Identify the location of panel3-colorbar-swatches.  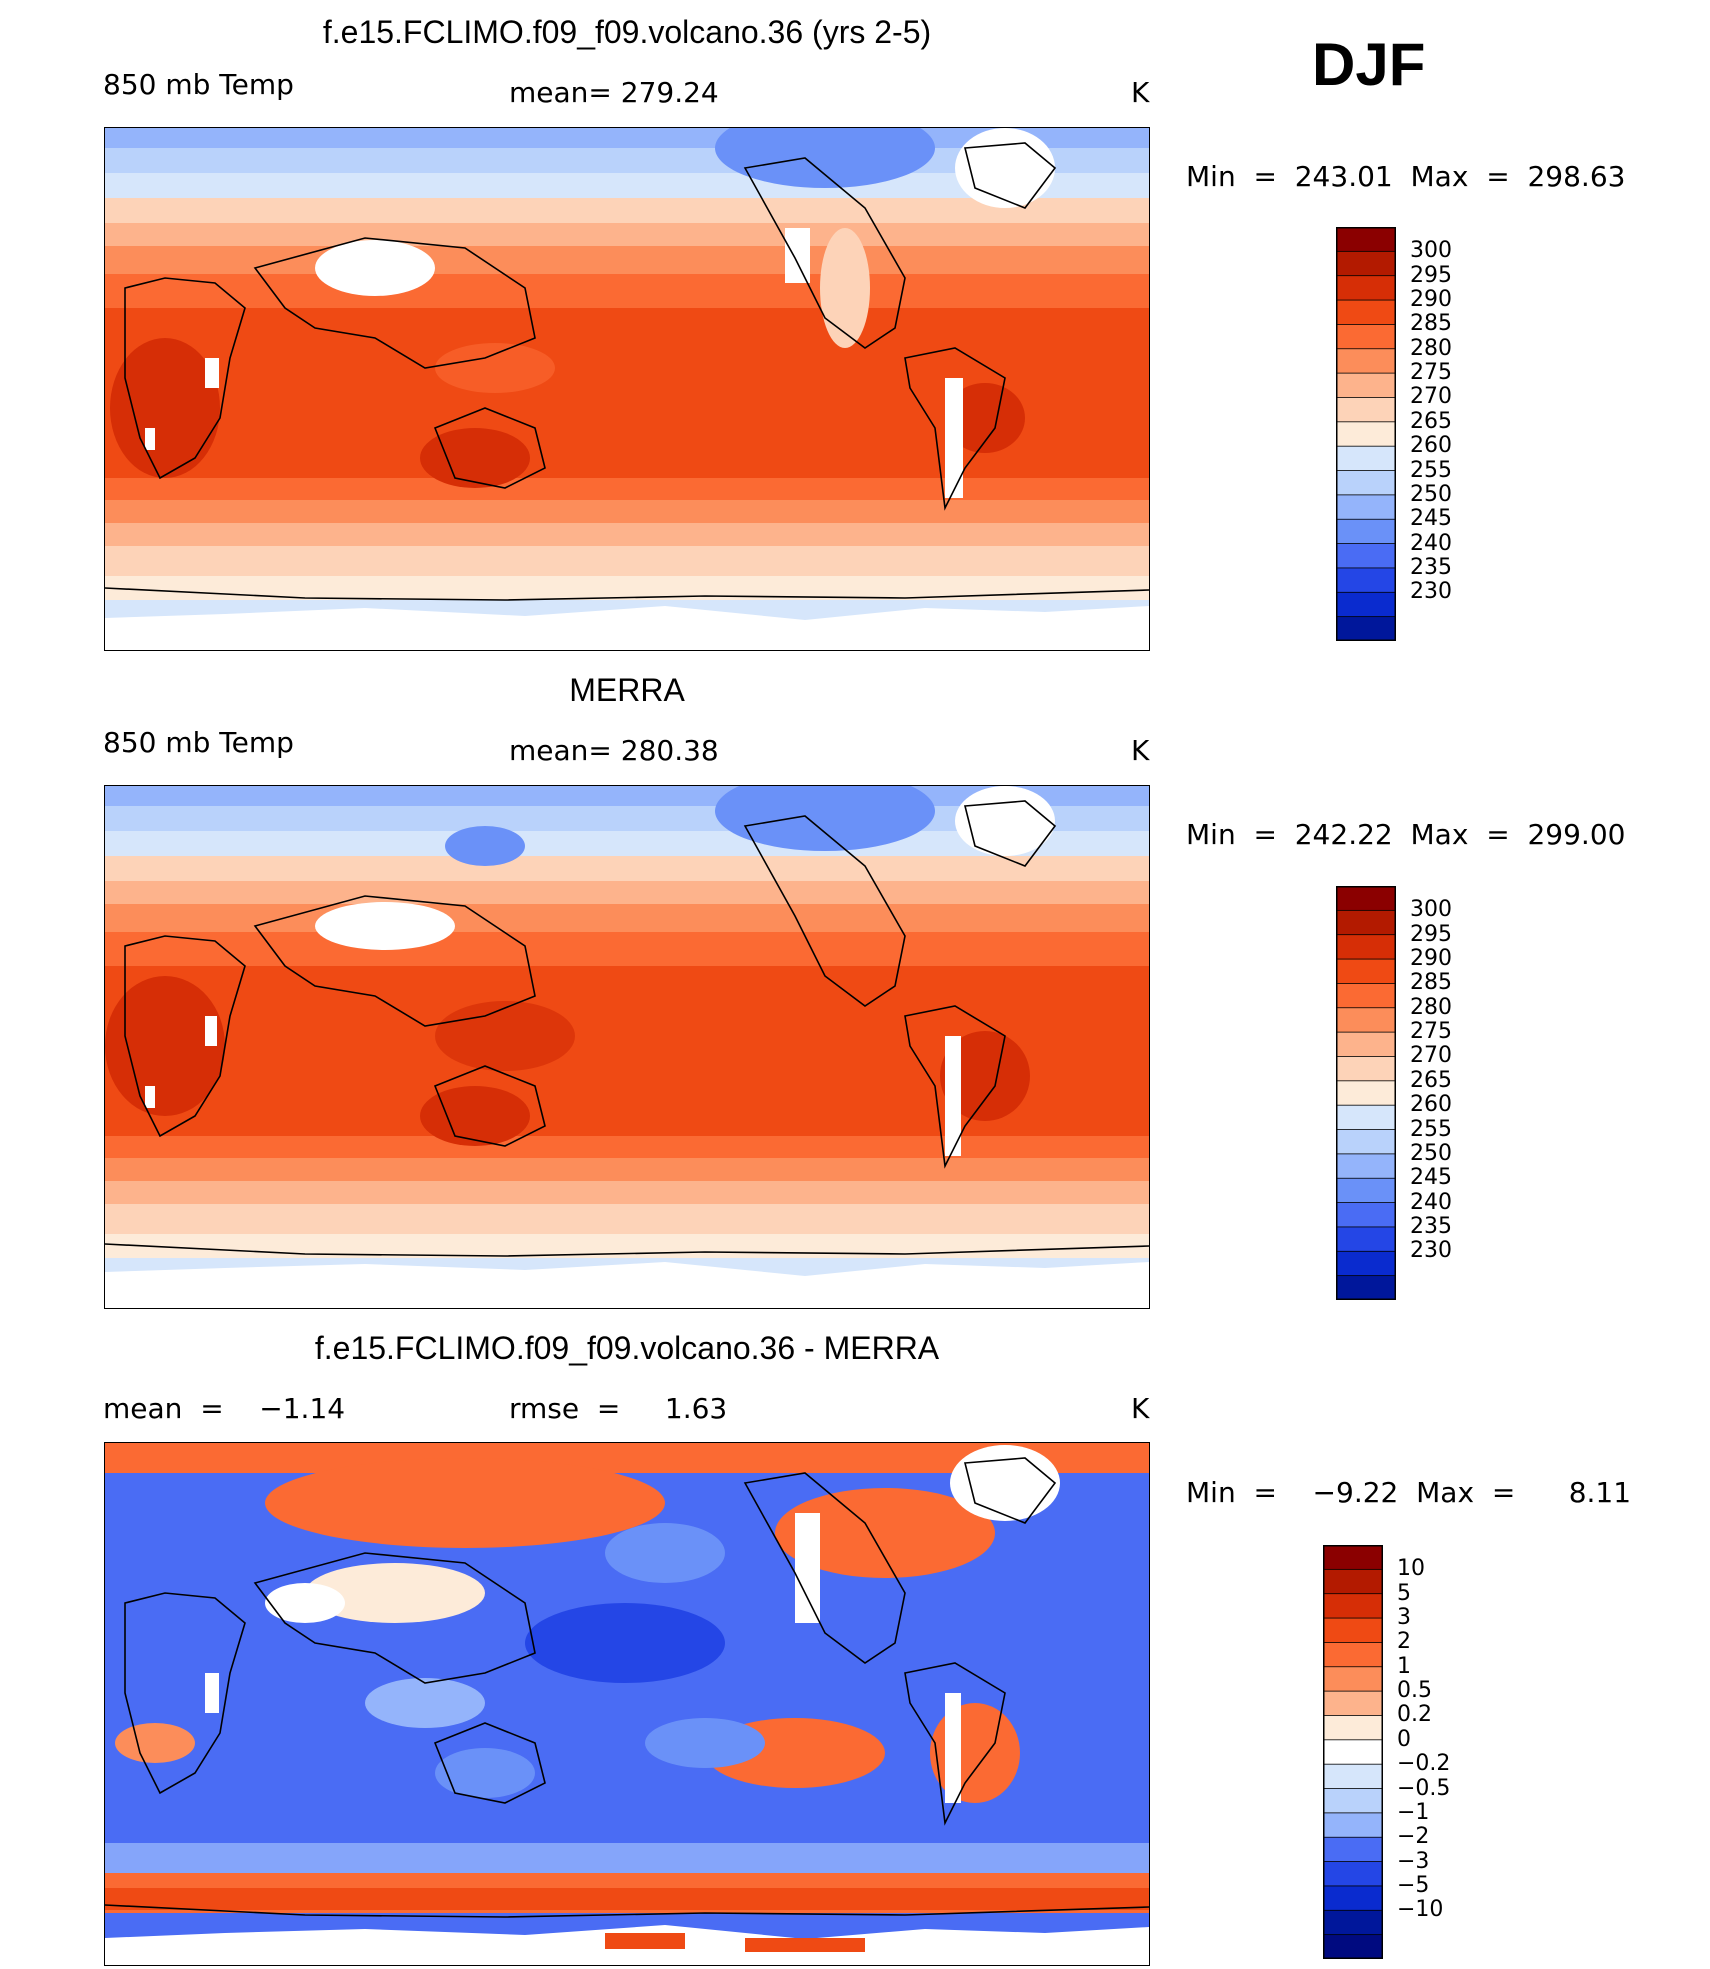
(1353, 1752).